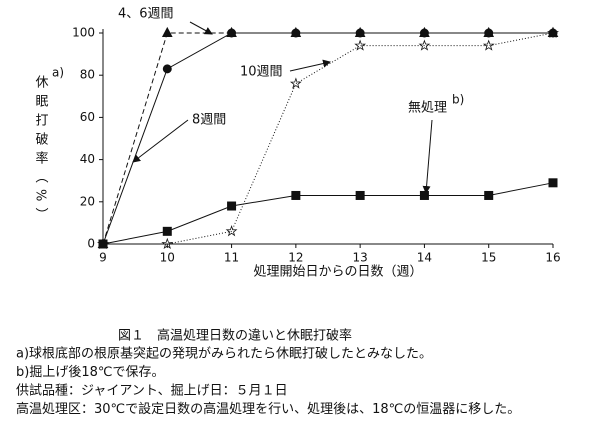 The image size is (595, 423). What do you see at coordinates (295, 258) in the screenshot?
I see `x-tick-label: 12` at bounding box center [295, 258].